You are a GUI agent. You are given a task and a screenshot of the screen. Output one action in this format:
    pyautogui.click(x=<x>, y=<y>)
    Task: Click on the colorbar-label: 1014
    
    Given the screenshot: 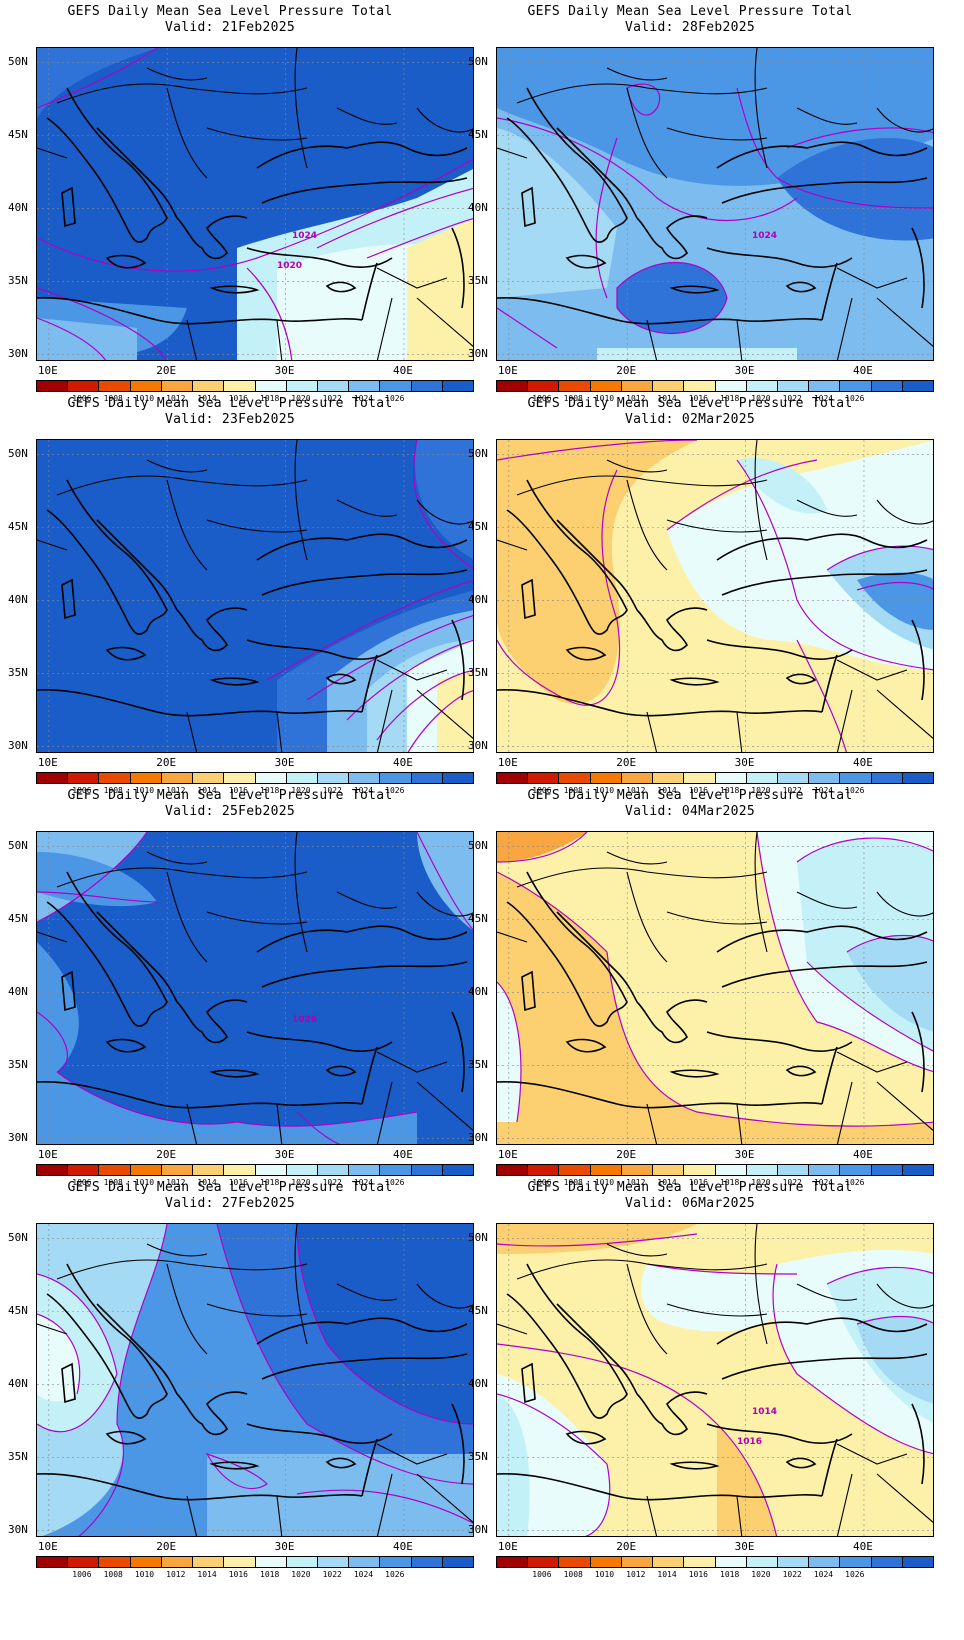 What is the action you would take?
    pyautogui.click(x=667, y=1182)
    